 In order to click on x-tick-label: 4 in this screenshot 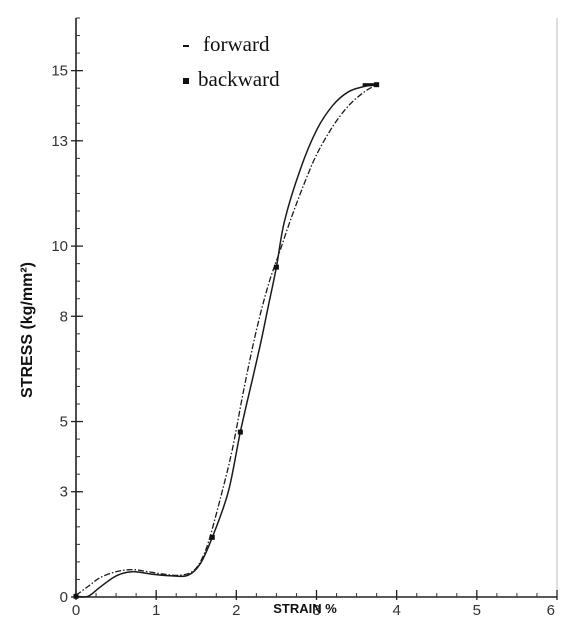, I will do `click(396, 610)`.